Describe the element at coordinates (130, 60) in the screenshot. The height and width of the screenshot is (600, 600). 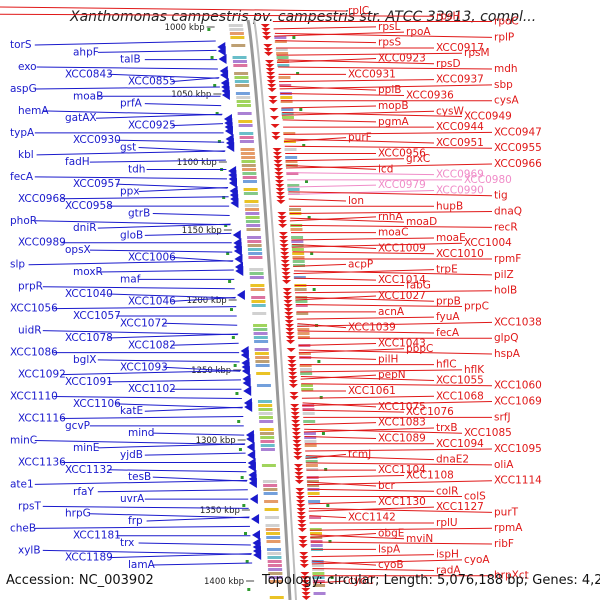
I see `gene-label-left: talB` at that location.